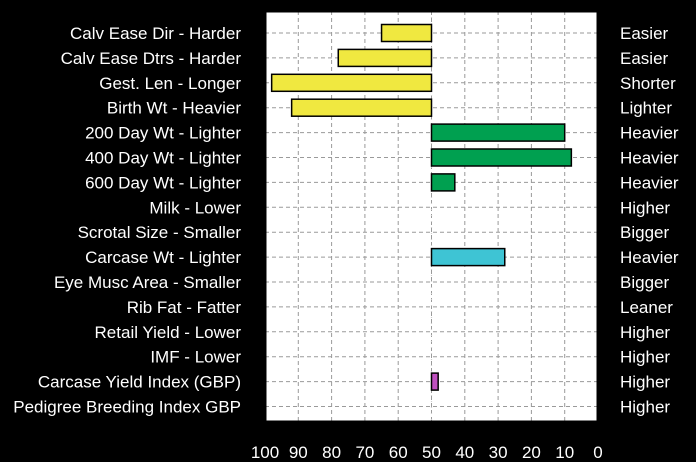 The image size is (696, 462). Describe the element at coordinates (531, 452) in the screenshot. I see `x-tick-label: 20` at that location.